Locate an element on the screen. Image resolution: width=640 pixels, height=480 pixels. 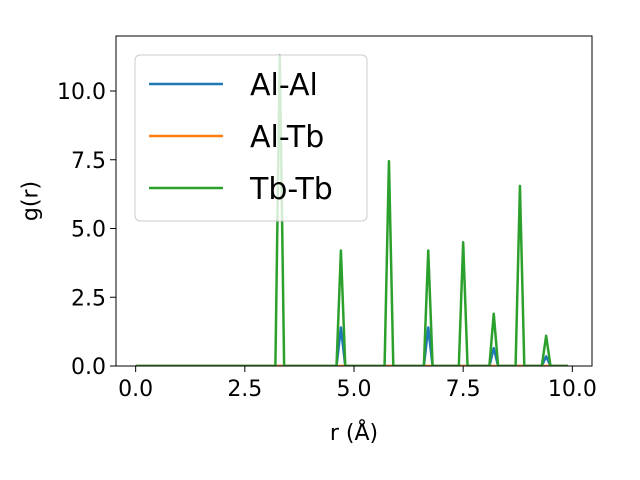
series-line-al-al is located at coordinates (351, 346).